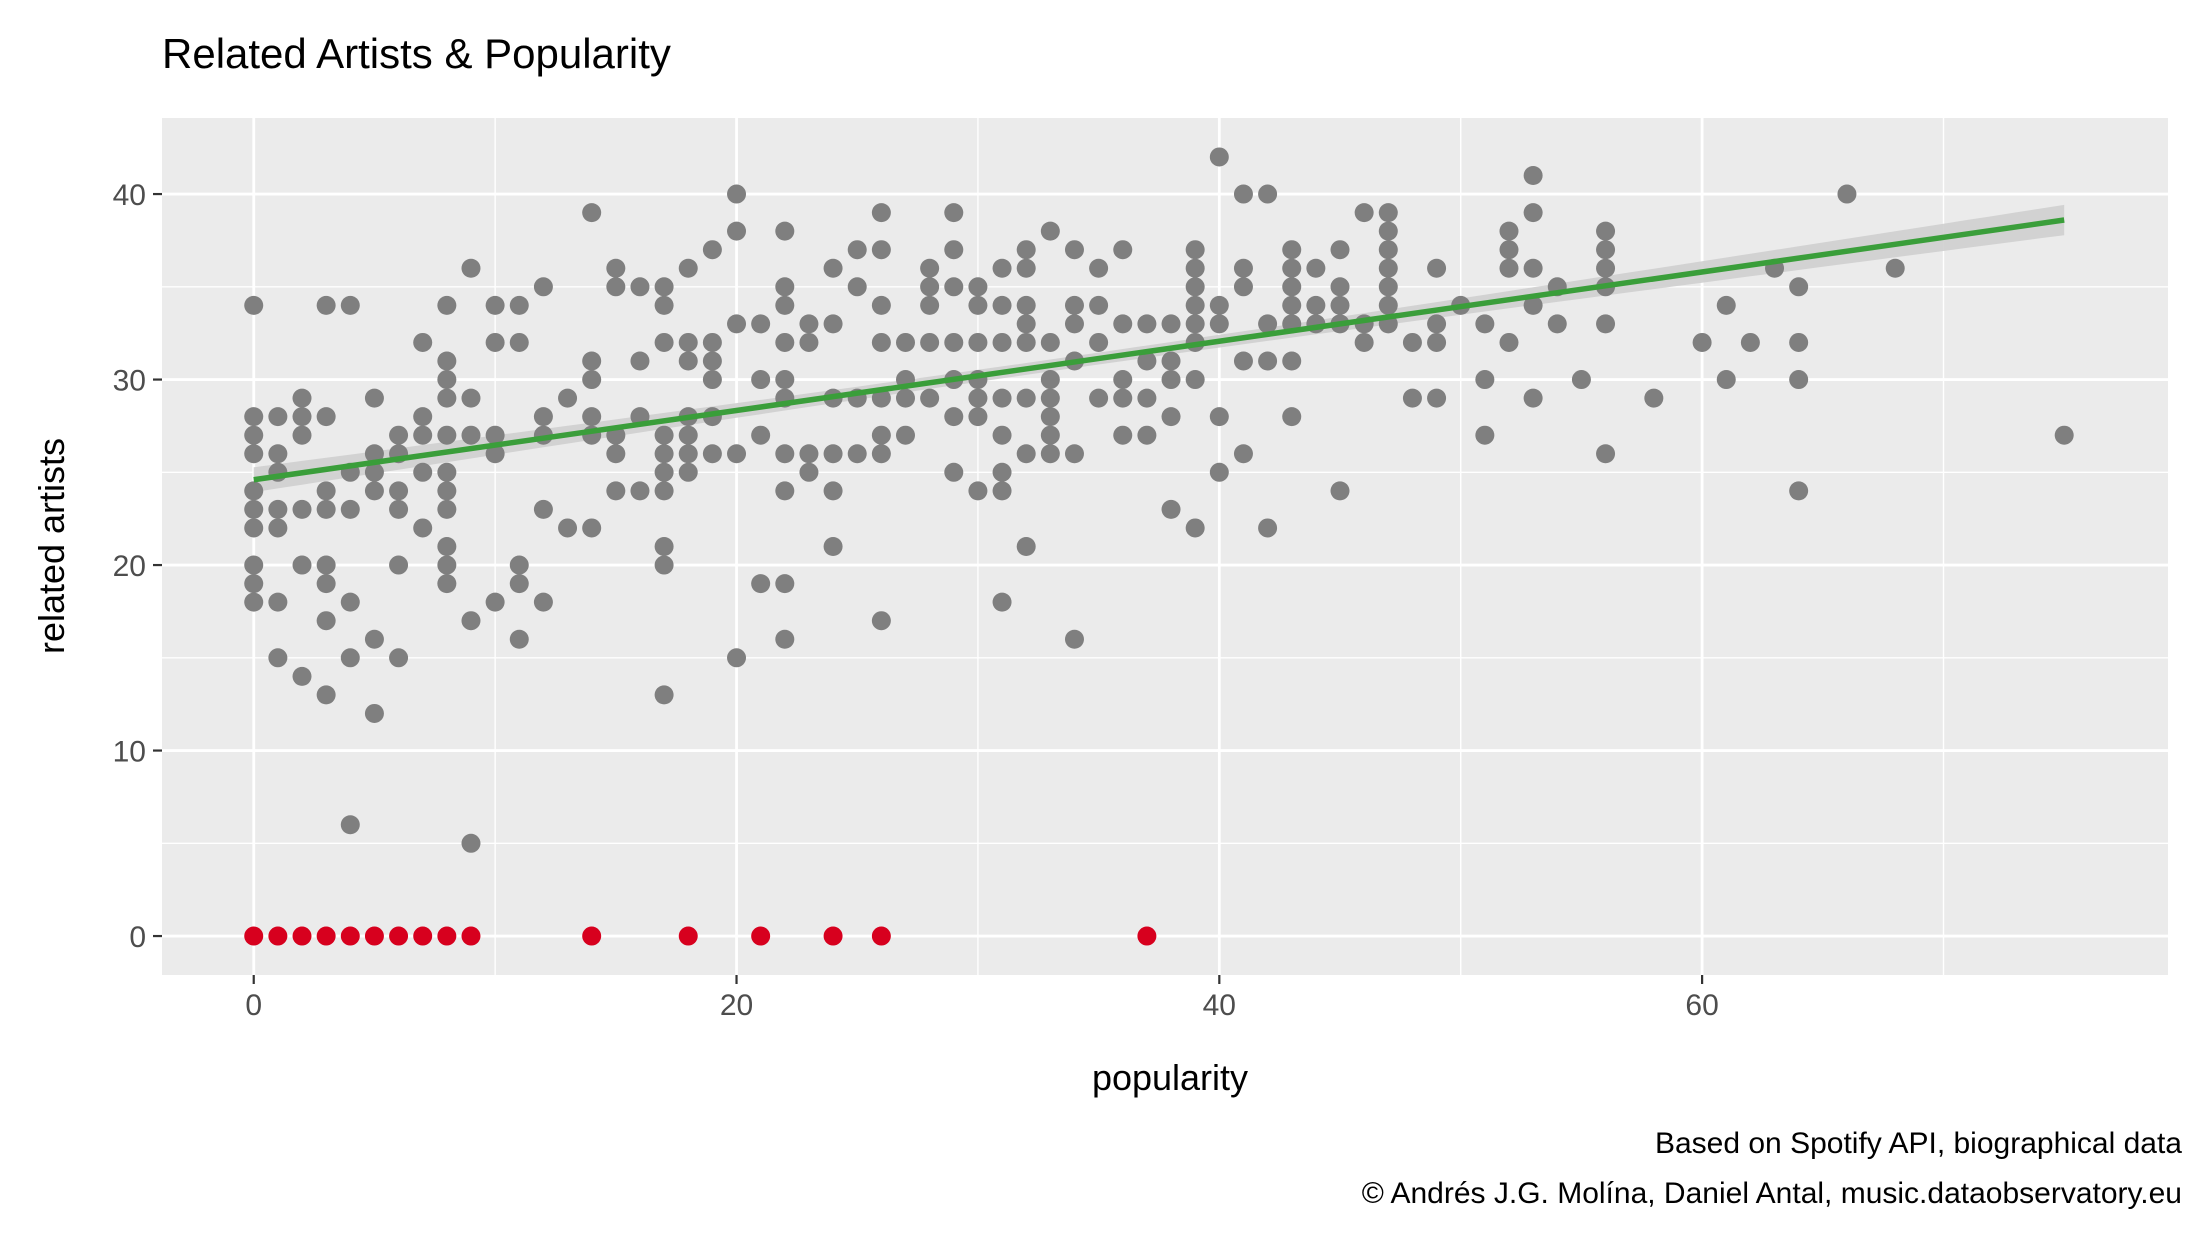  I want to click on y-tick-label: 20, so click(129, 566).